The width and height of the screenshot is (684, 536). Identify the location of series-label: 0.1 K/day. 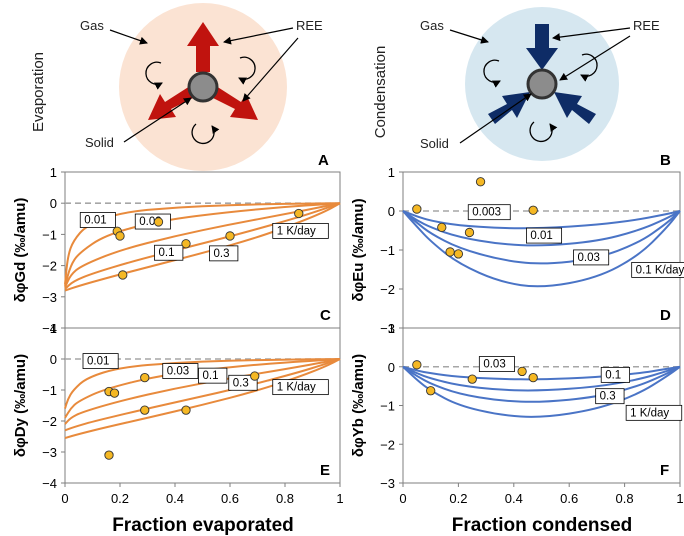
(660, 270).